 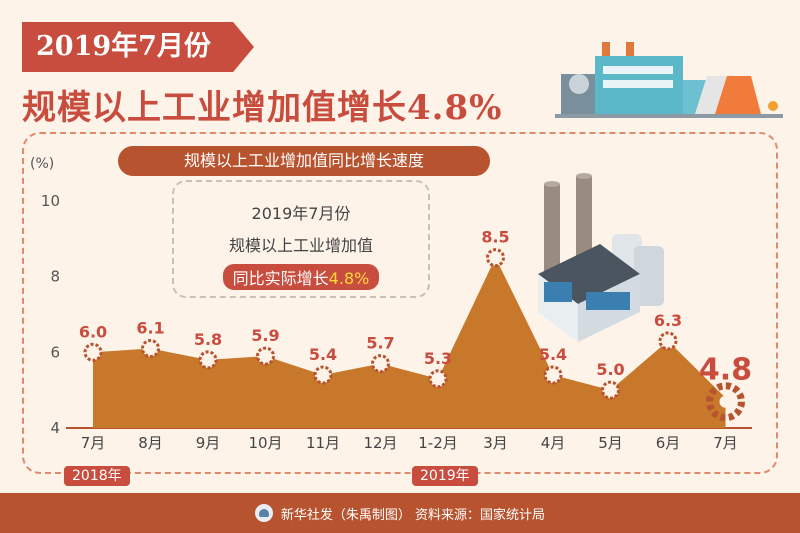 What do you see at coordinates (55, 352) in the screenshot?
I see `y-tick-label: 6` at bounding box center [55, 352].